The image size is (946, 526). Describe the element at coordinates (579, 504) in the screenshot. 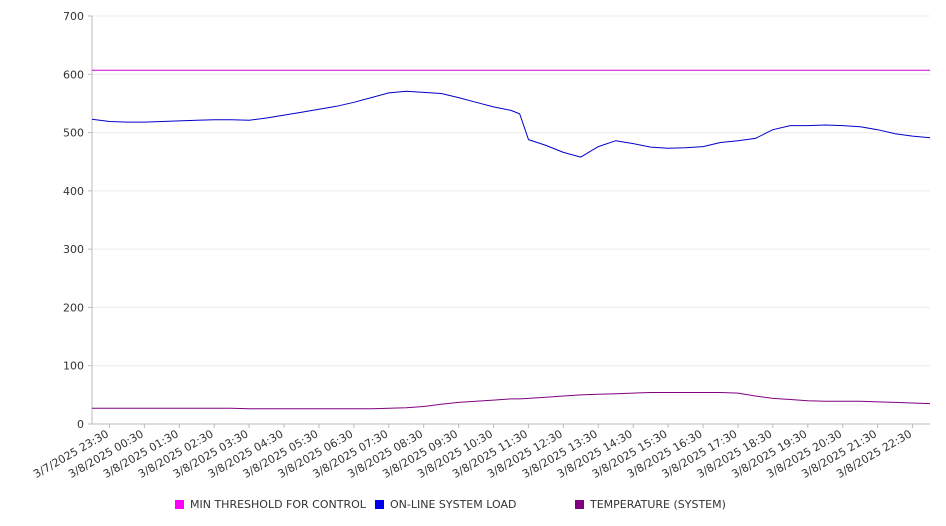

I see `legend-swatch-temperature` at that location.